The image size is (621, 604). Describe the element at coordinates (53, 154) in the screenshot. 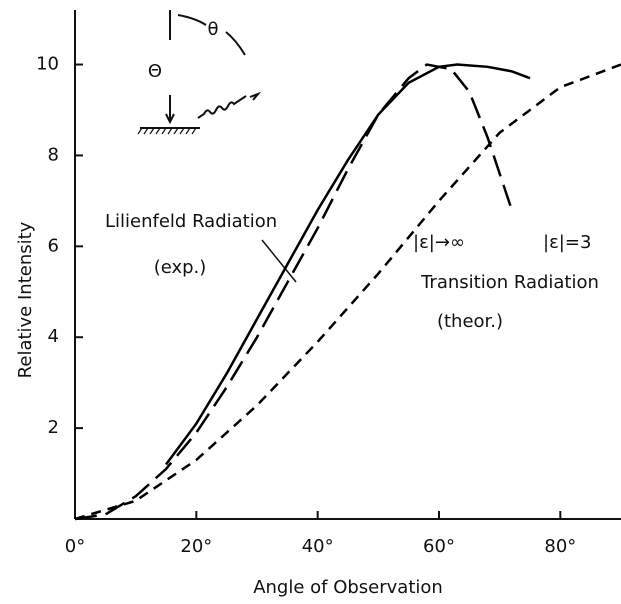

I see `y-tick-label: 8` at that location.